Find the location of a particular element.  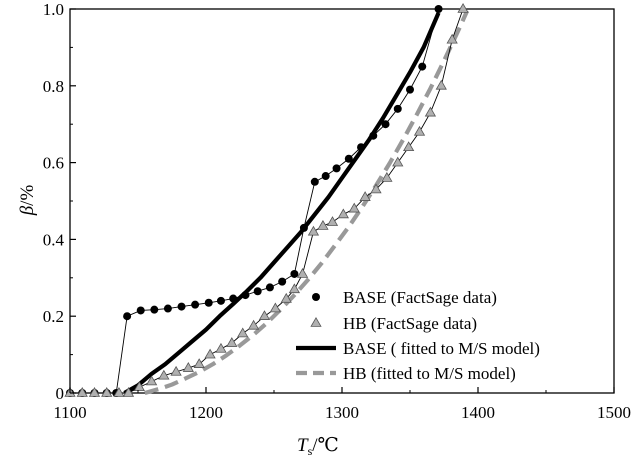

x-axis-title: Ts/℃ is located at coordinates (318, 446).